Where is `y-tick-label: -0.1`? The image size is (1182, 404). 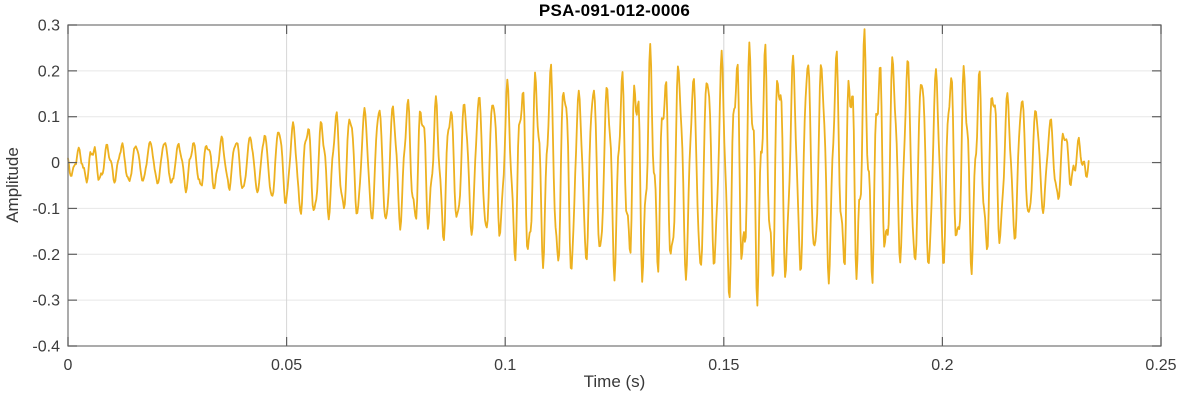 y-tick-label: -0.1 is located at coordinates (46, 209).